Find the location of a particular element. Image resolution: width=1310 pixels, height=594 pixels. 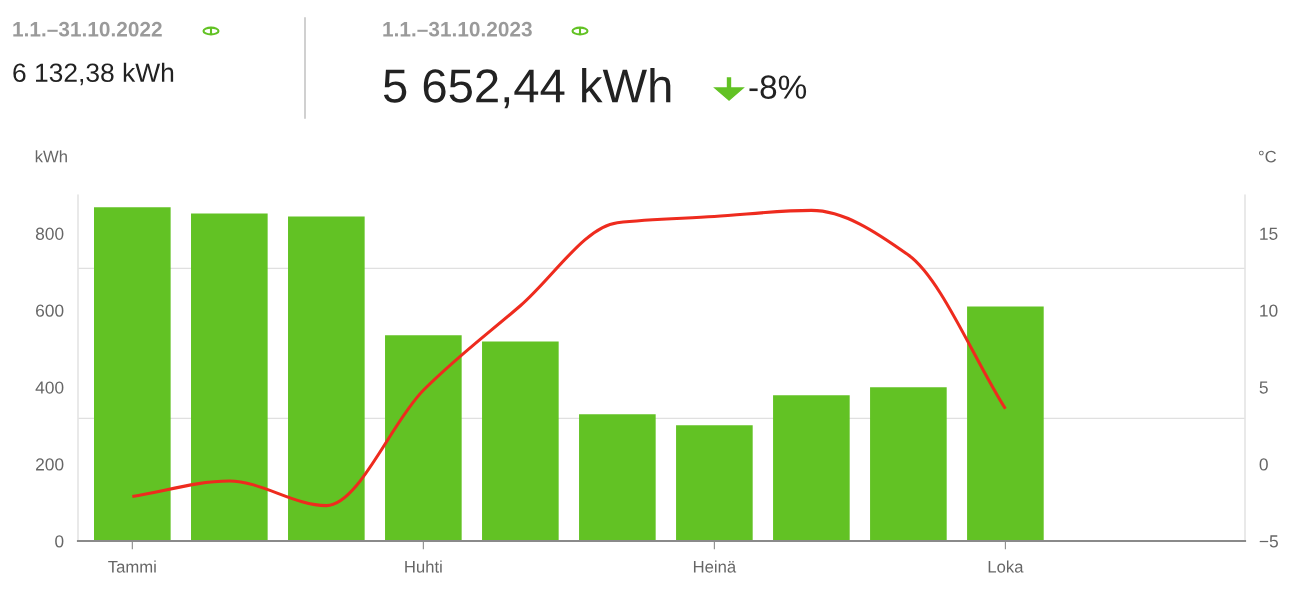

x-tick-label: Heinä is located at coordinates (715, 566).